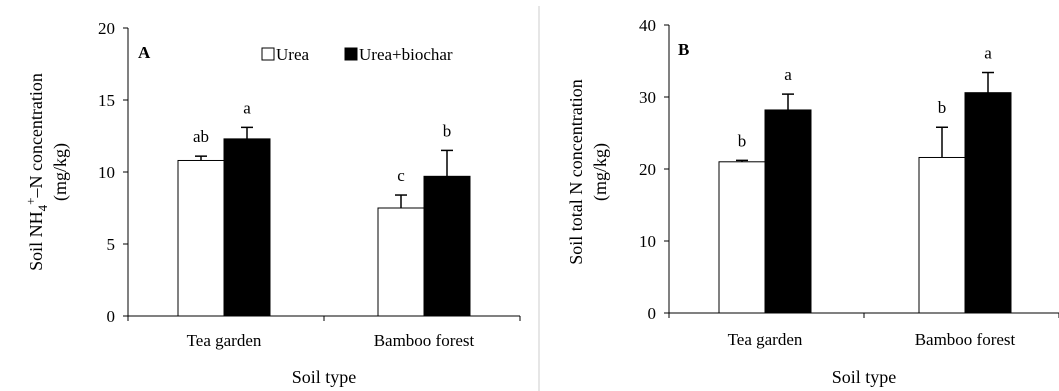 This screenshot has height=391, width=1059. I want to click on panel-b-y-tick-label: 20, so click(647, 169).